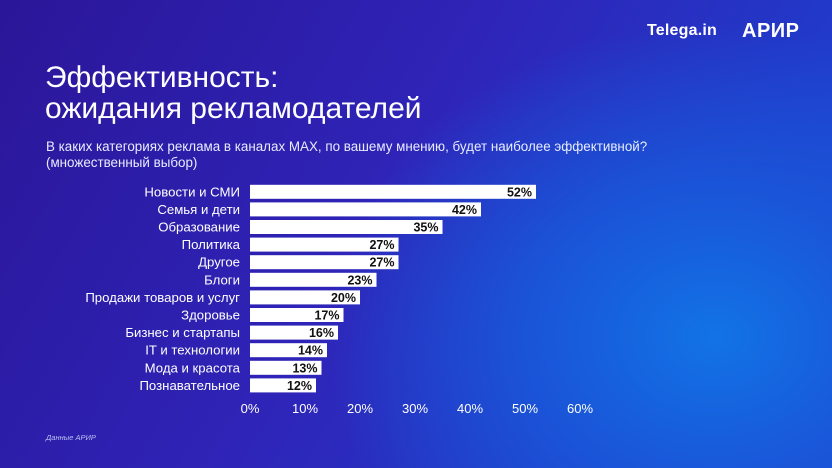 The image size is (832, 468). Describe the element at coordinates (682, 30) in the screenshot. I see `telega-logo: Telega.in` at that location.